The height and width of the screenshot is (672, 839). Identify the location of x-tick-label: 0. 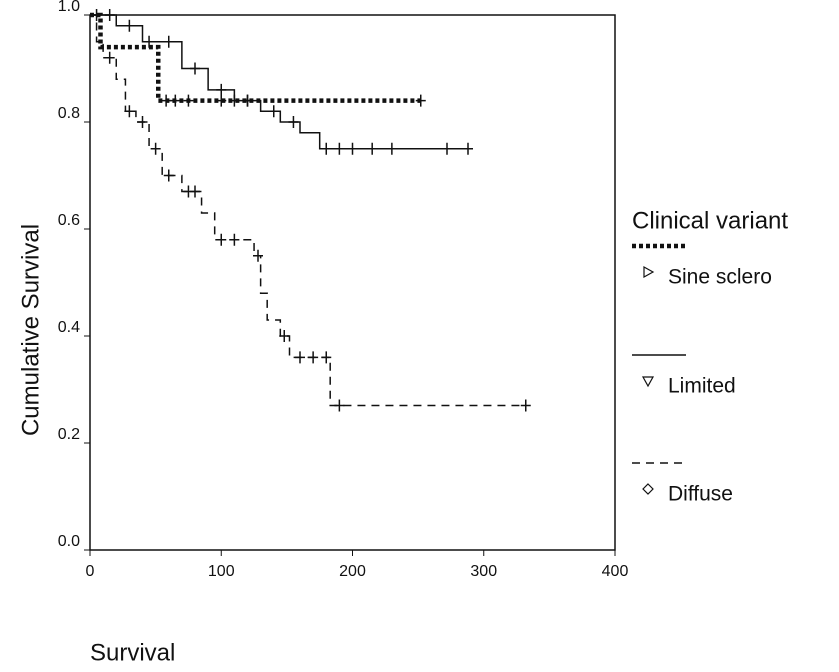
(90, 571).